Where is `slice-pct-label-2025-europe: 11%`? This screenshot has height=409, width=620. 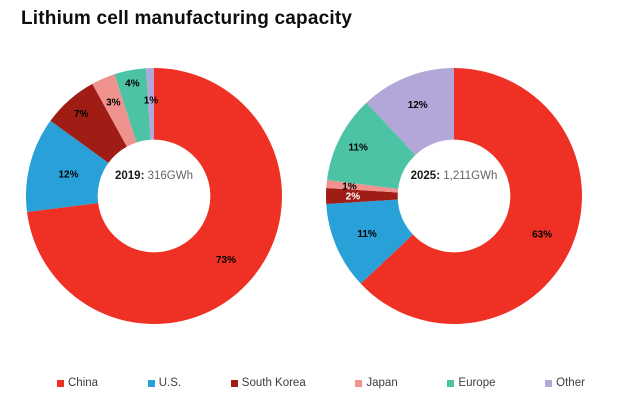 slice-pct-label-2025-europe: 11% is located at coordinates (358, 148).